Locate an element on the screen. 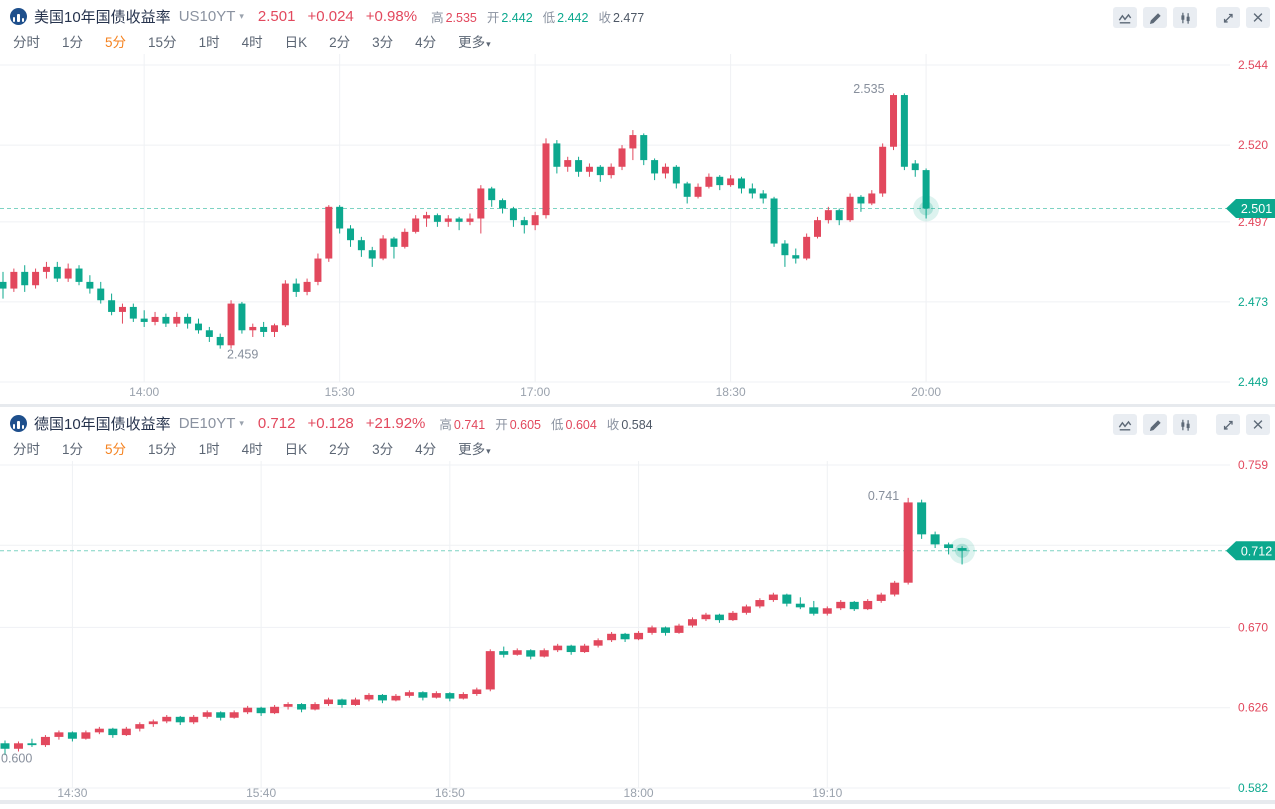 The width and height of the screenshot is (1275, 809). timeframe-1时: 1时 is located at coordinates (209, 449).